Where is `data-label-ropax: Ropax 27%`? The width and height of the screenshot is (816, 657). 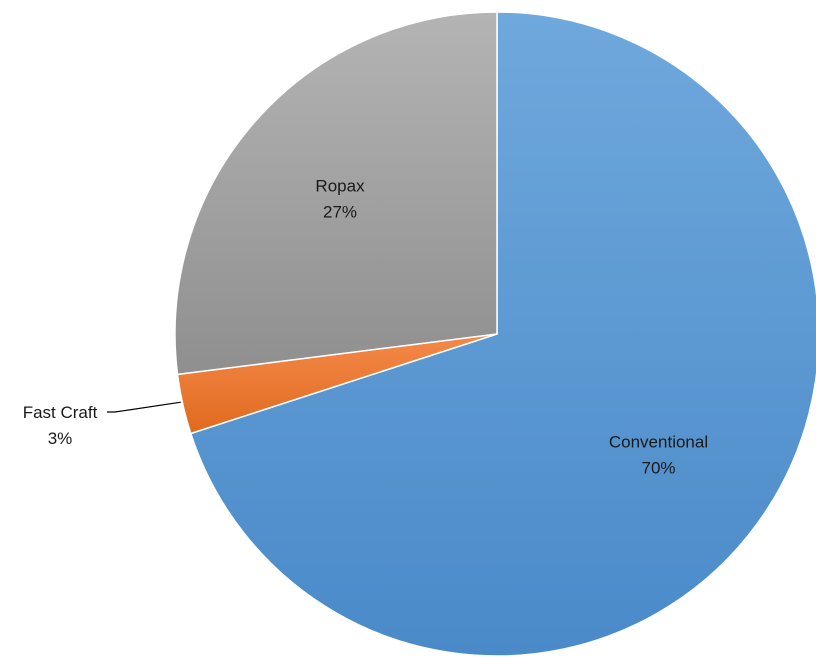
data-label-ropax: Ropax 27% is located at coordinates (340, 199).